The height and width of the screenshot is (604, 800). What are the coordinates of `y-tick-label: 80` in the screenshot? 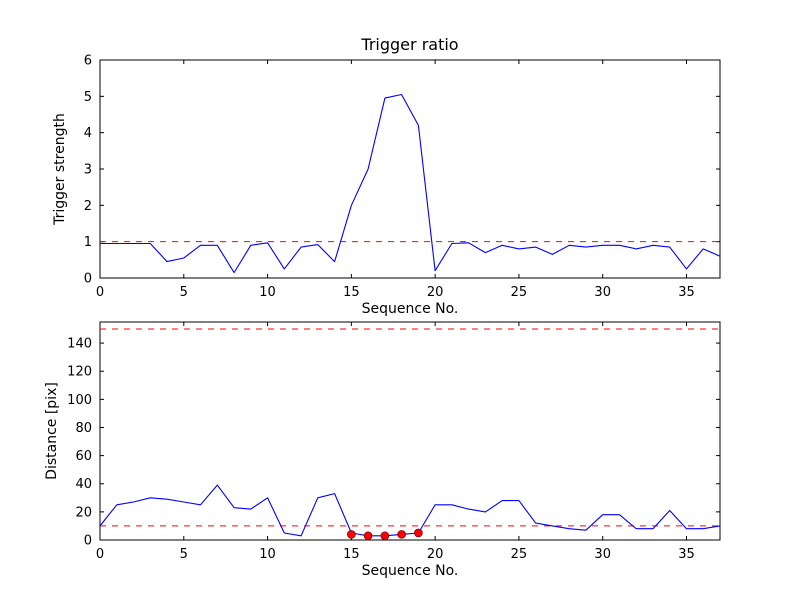 It's located at (83, 428).